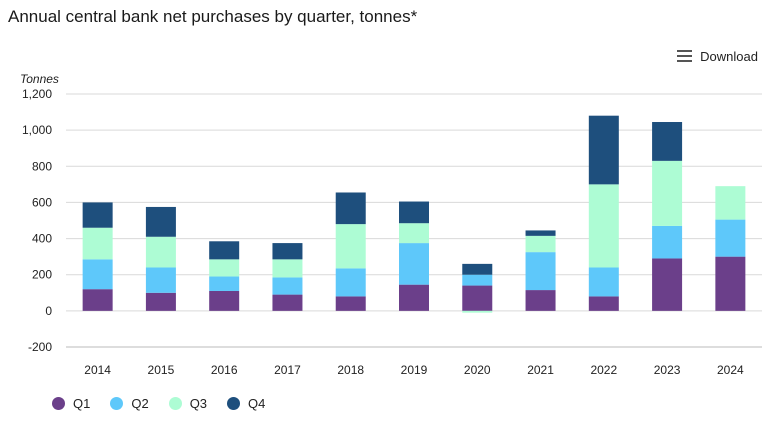  What do you see at coordinates (37, 130) in the screenshot?
I see `y-tick-label: 1,000` at bounding box center [37, 130].